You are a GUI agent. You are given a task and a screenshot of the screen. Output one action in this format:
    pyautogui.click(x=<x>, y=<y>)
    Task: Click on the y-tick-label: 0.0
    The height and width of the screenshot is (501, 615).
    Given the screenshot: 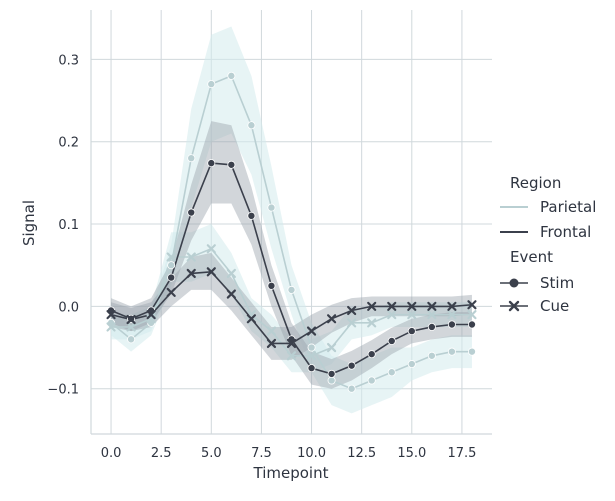 What is the action you would take?
    pyautogui.click(x=68, y=307)
    